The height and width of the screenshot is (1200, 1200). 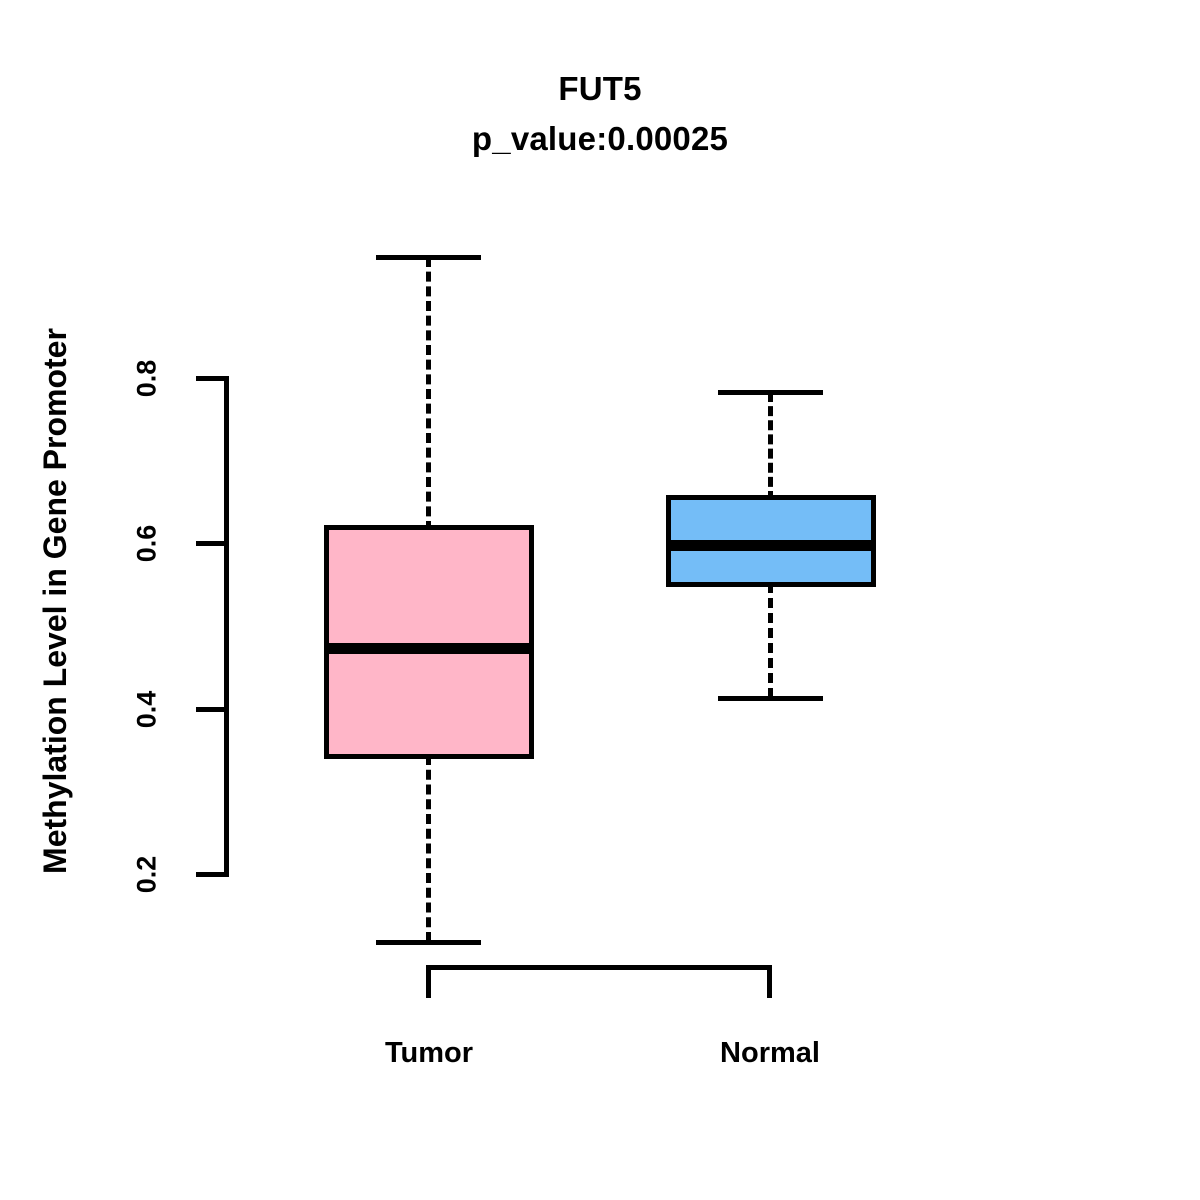 I want to click on y-axis-label-0.4: 0.4, so click(x=146, y=709).